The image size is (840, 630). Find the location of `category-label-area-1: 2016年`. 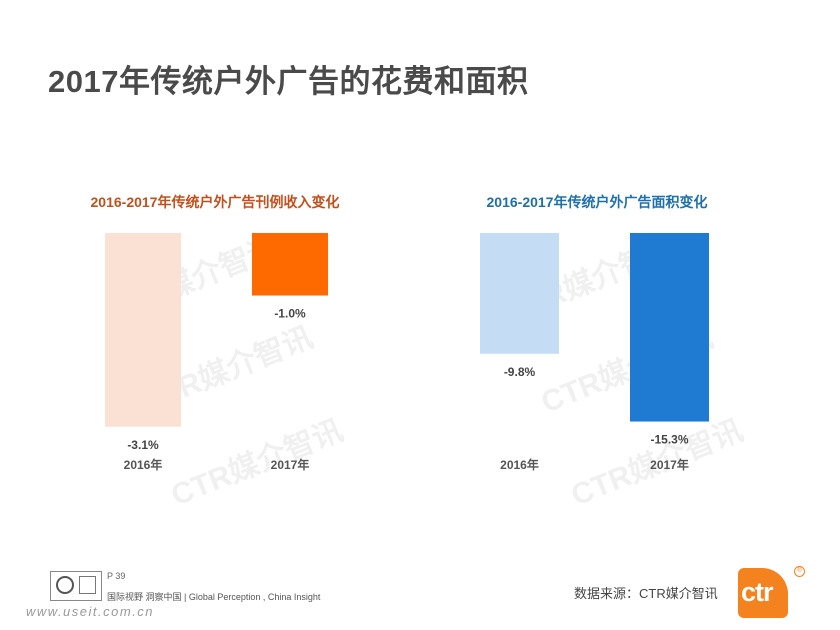

category-label-area-1: 2016年 is located at coordinates (519, 464).